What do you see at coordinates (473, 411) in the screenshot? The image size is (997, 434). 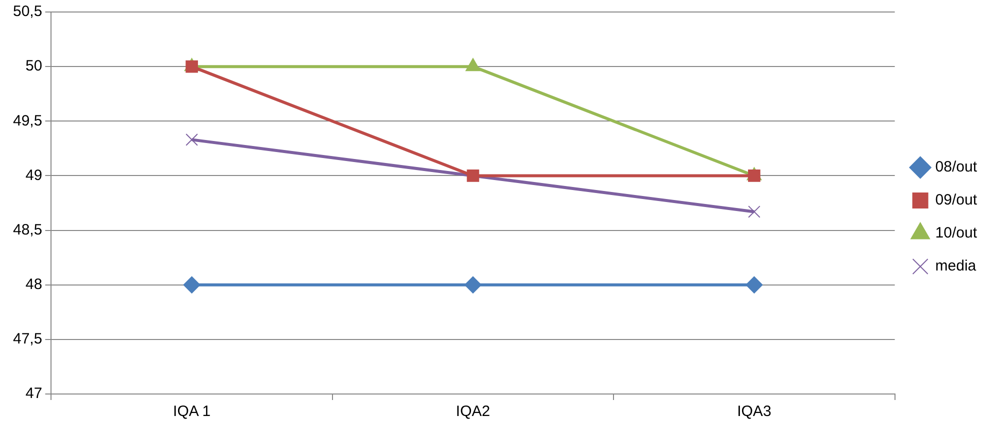 I see `x-tick-label: IQA2` at bounding box center [473, 411].